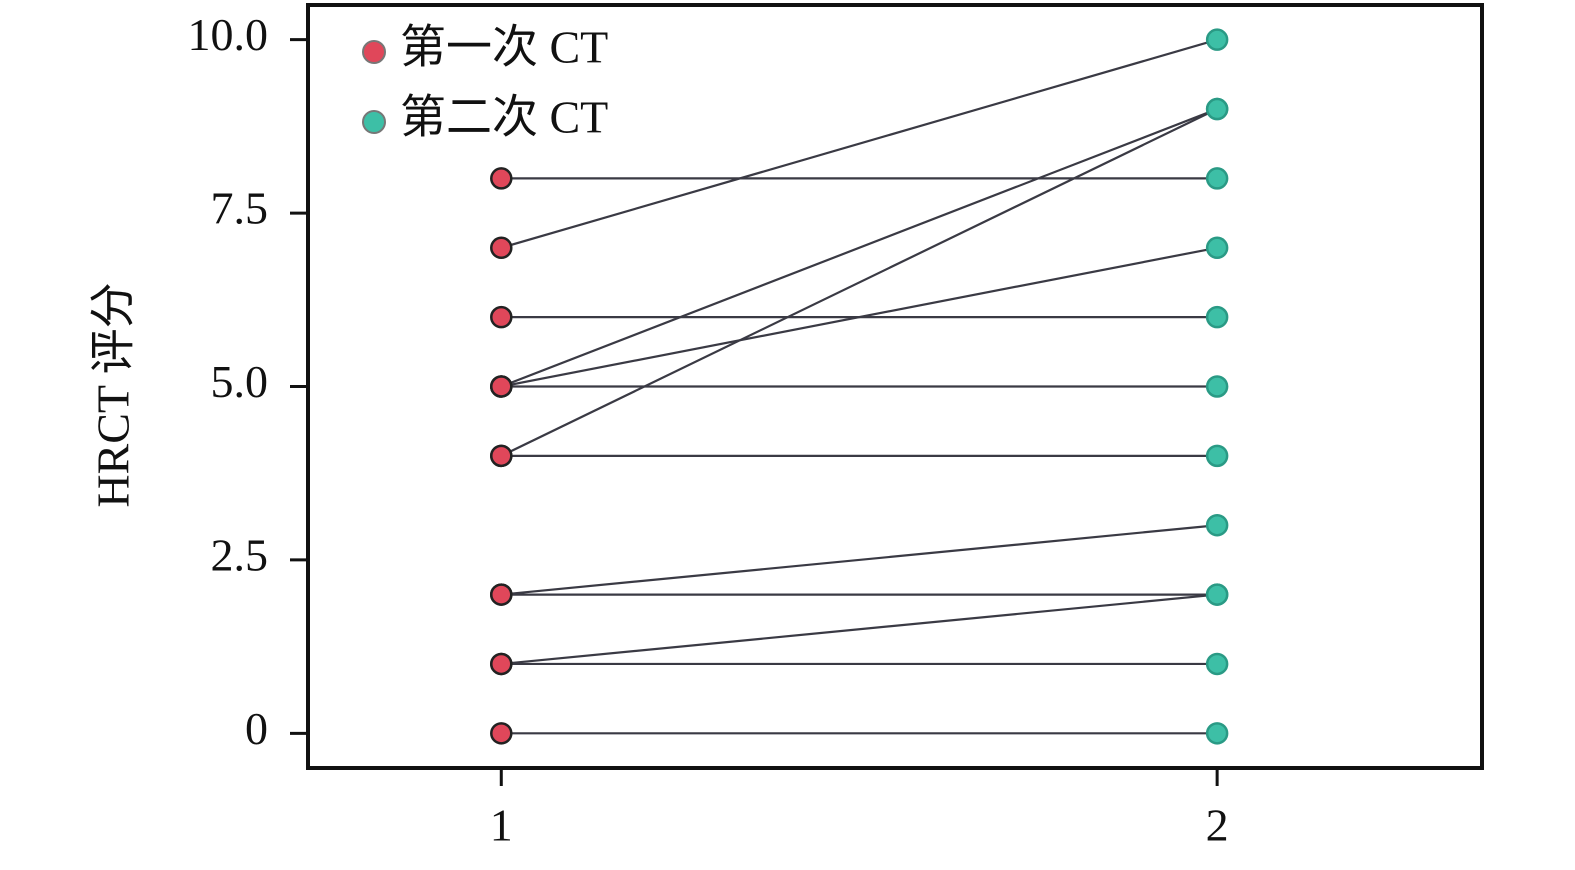 Image resolution: width=1575 pixels, height=870 pixels. Describe the element at coordinates (240, 381) in the screenshot. I see `y-tick-label: 5.0` at that location.